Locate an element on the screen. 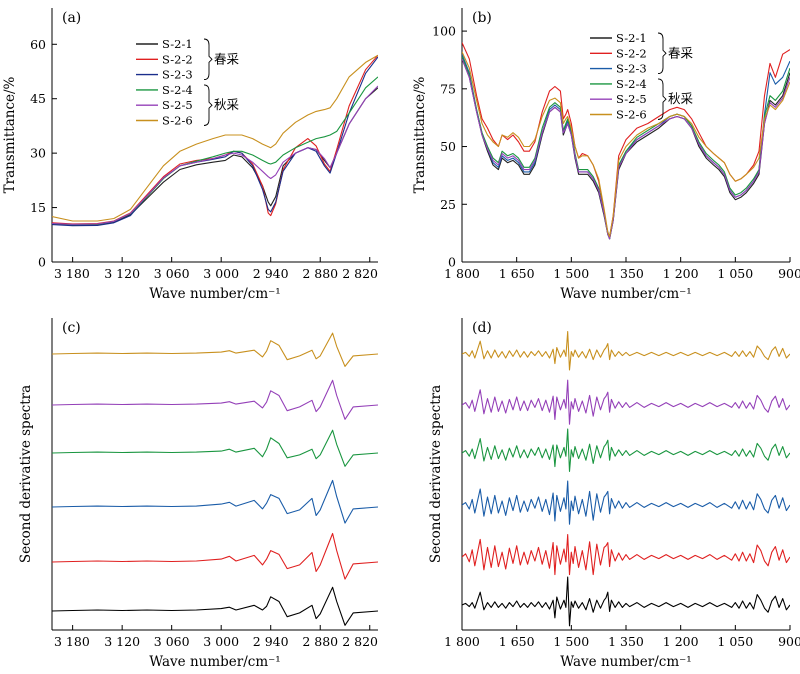  panel-label: (a) is located at coordinates (71, 18).